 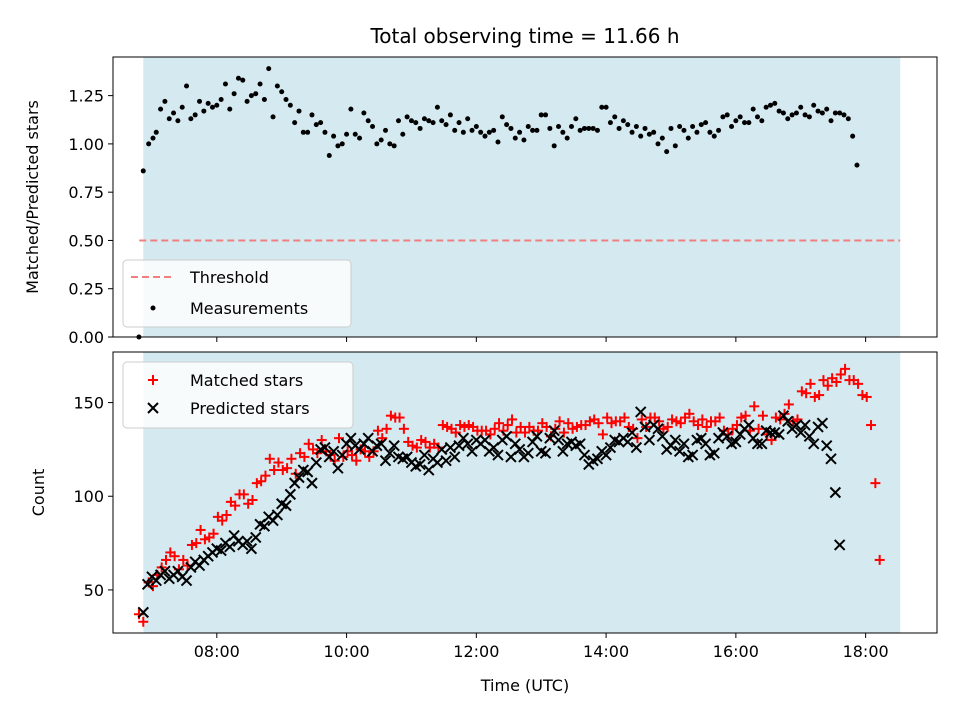 What do you see at coordinates (866, 651) in the screenshot?
I see `x-tick-label: 18:00` at bounding box center [866, 651].